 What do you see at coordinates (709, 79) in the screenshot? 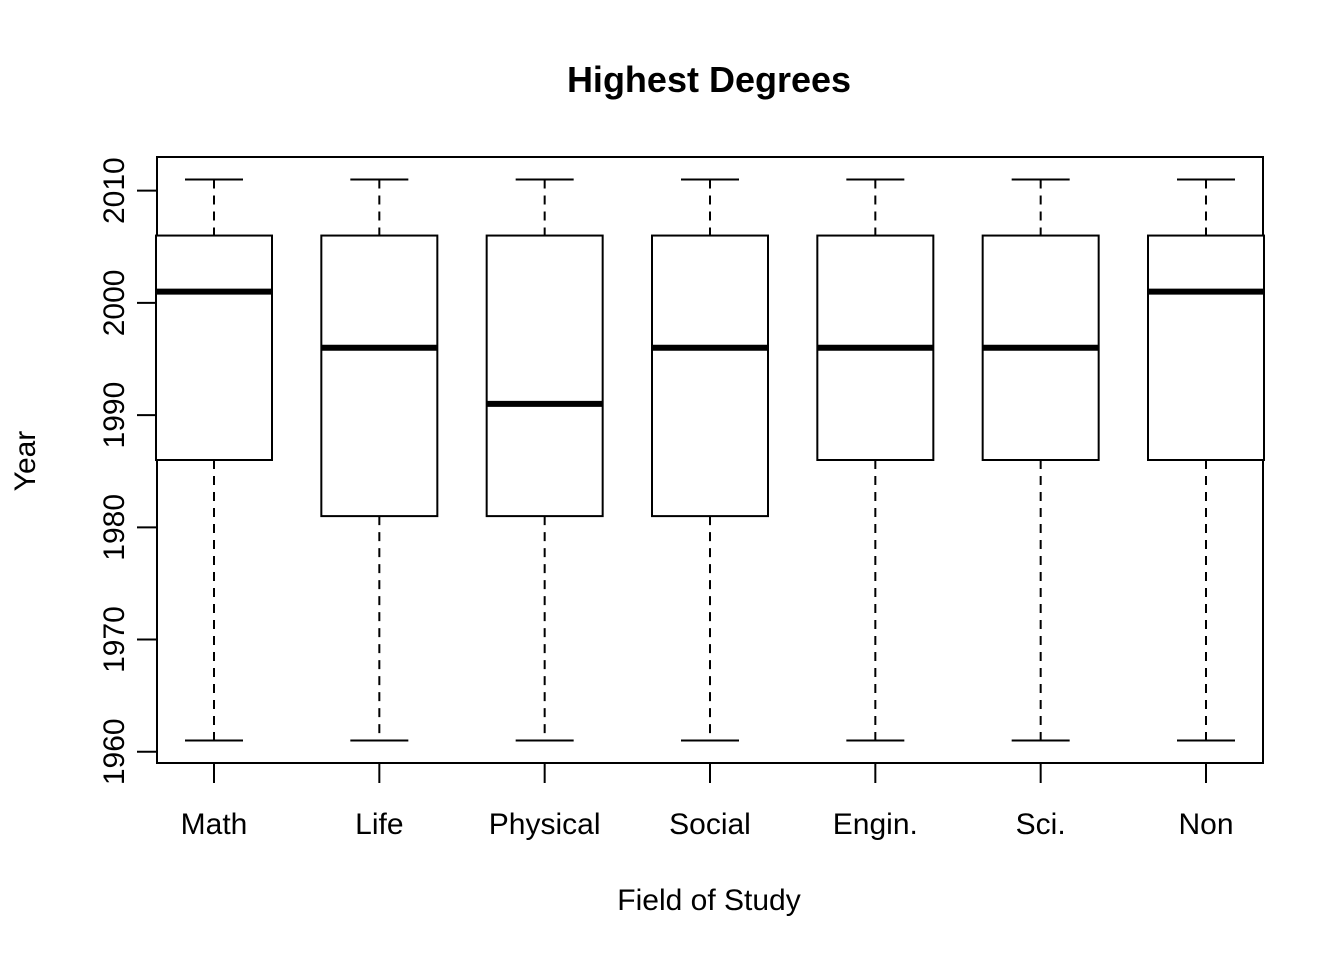
I see `chart-title: Highest Degrees` at bounding box center [709, 79].